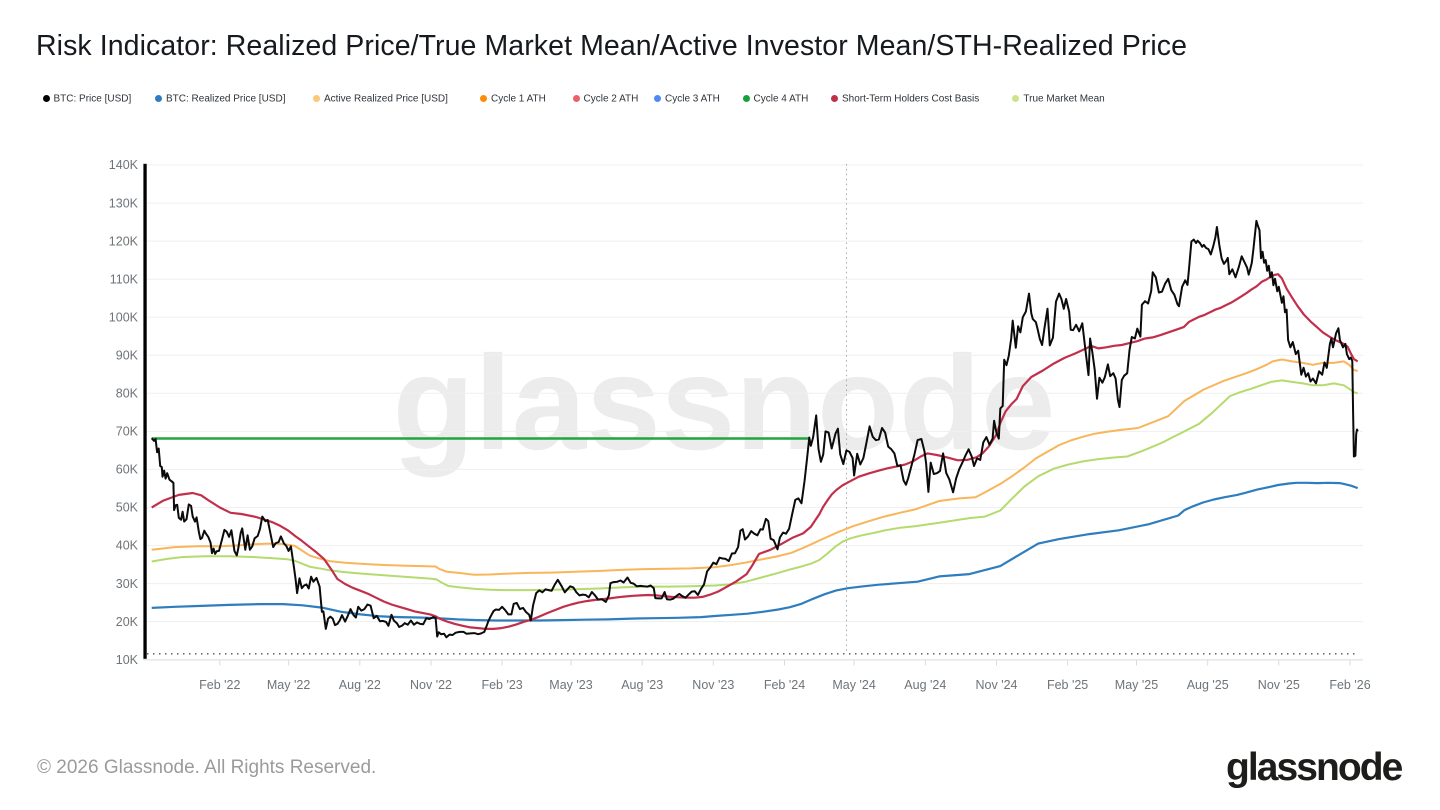  Describe the element at coordinates (997, 685) in the screenshot. I see `svg-text: Nov '24` at that location.